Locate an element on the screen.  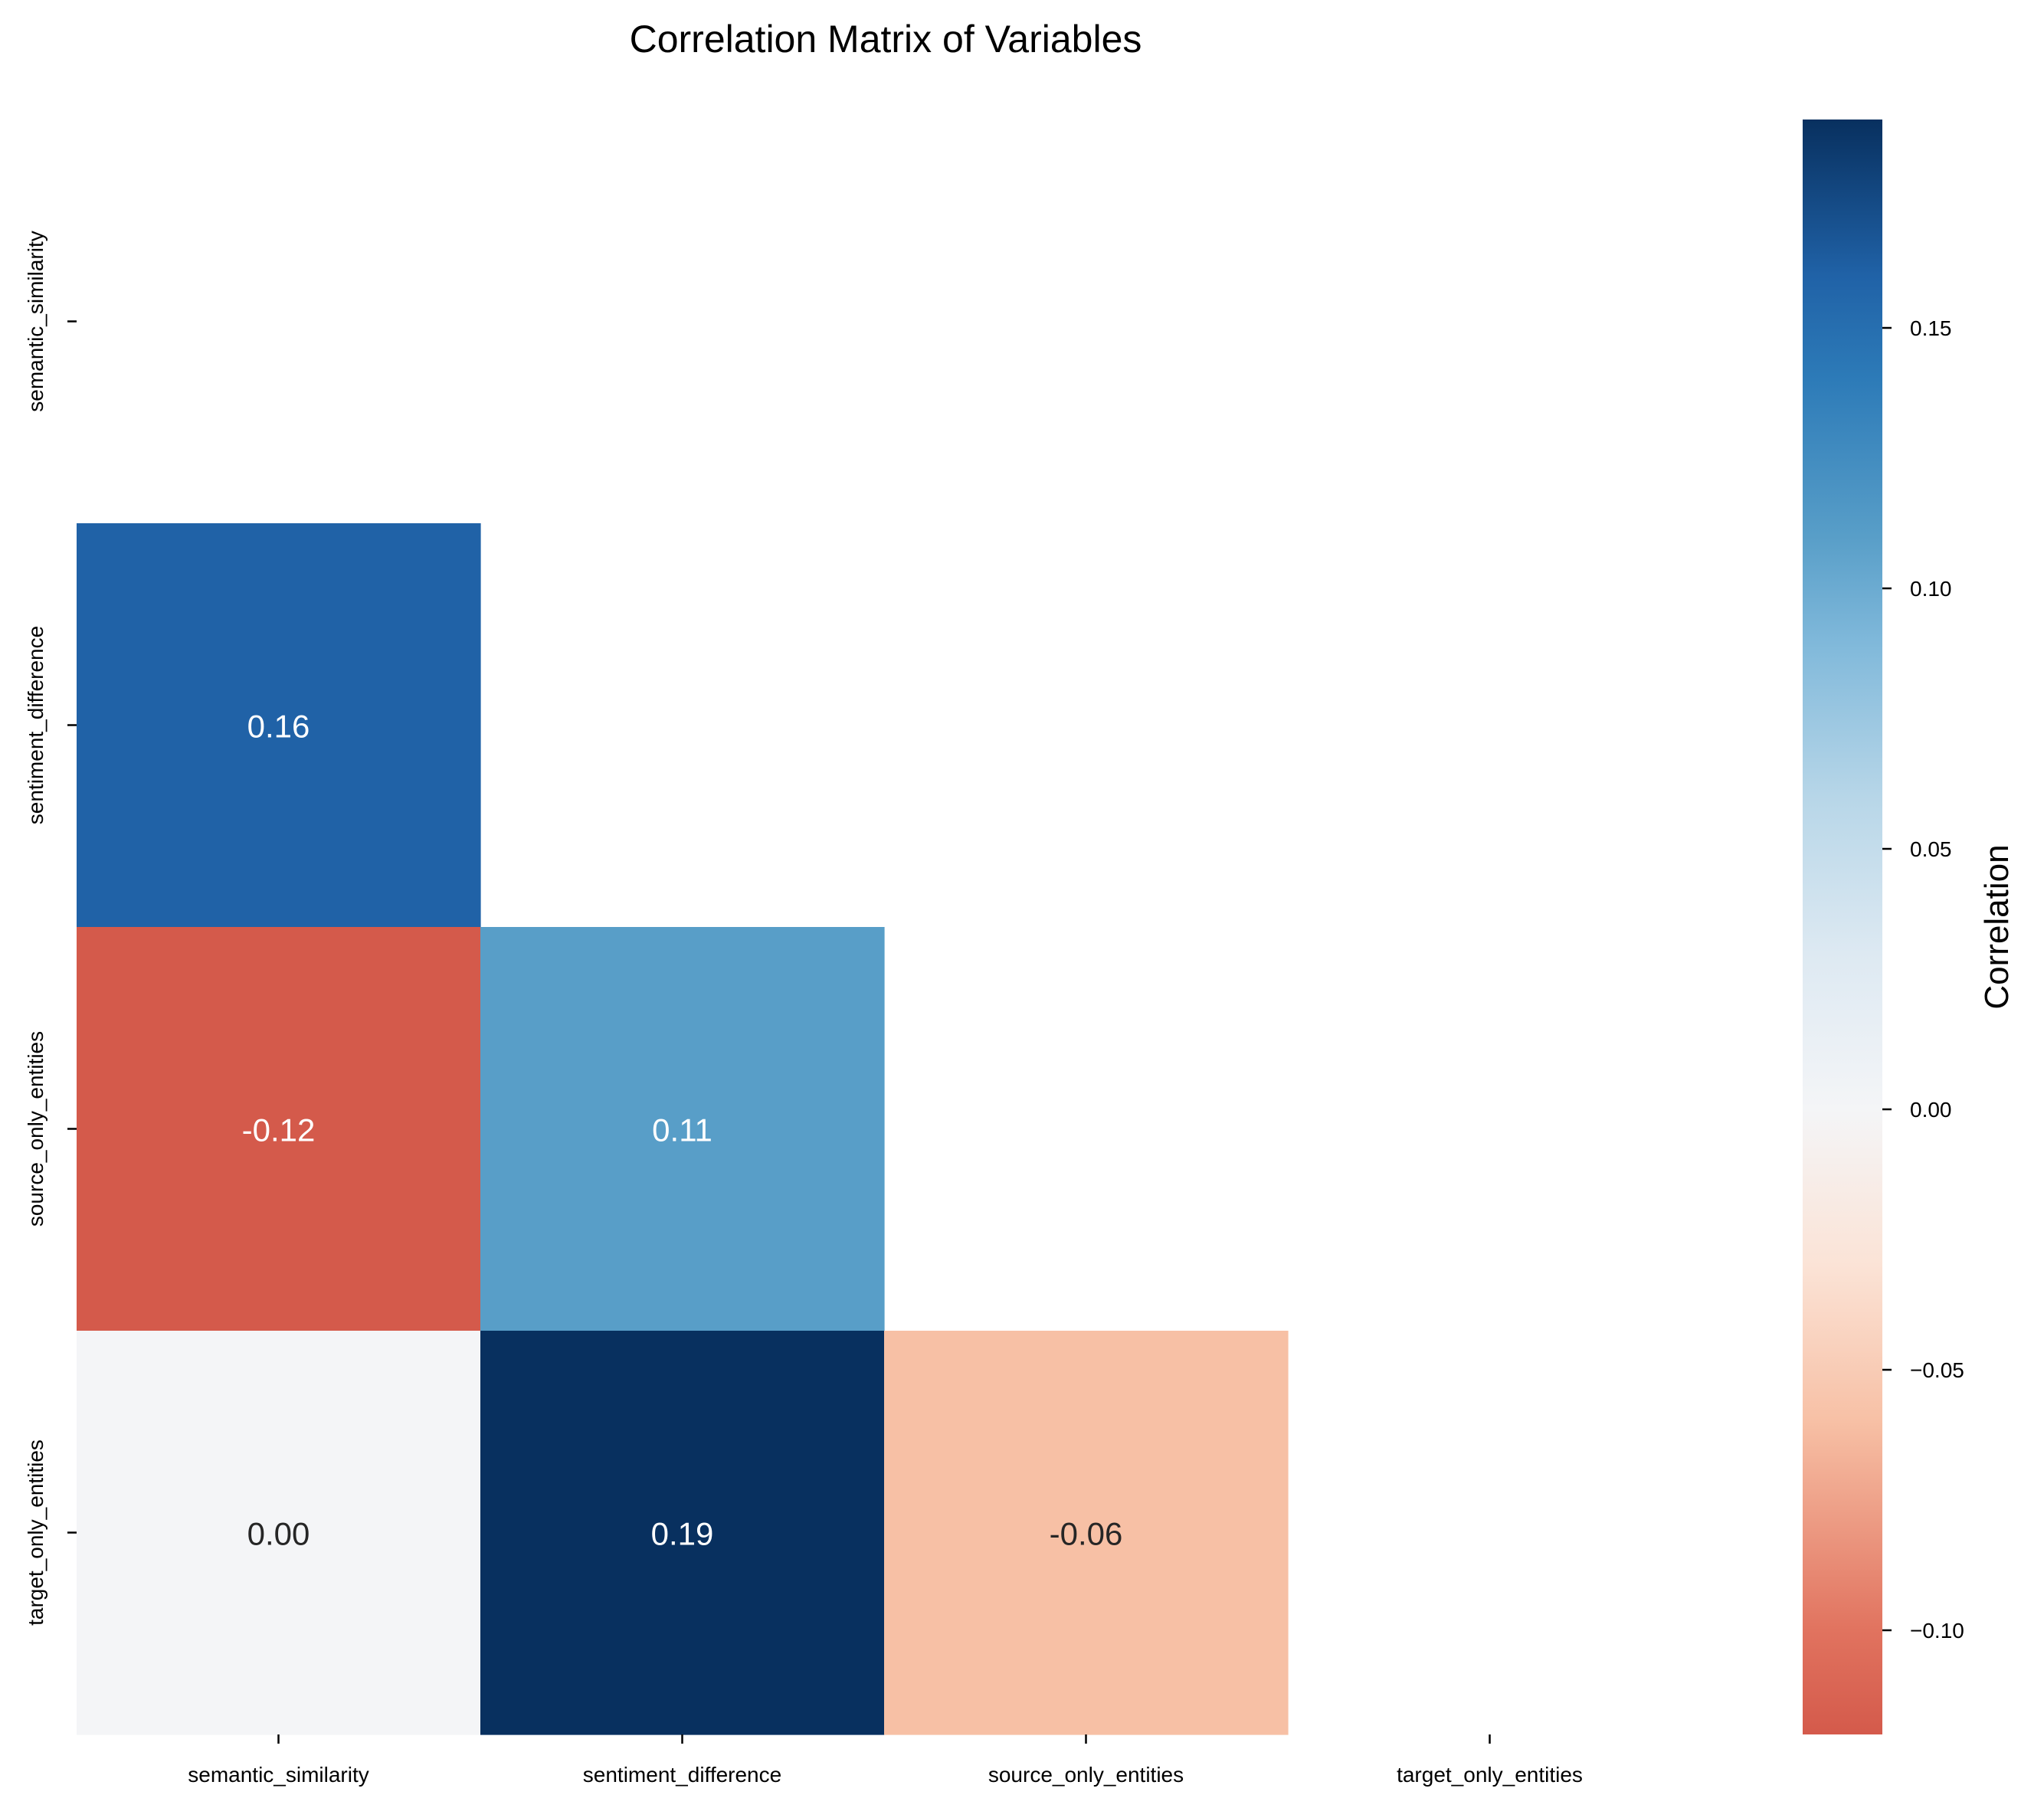
cell-value-label: 0.16 is located at coordinates (278, 727).